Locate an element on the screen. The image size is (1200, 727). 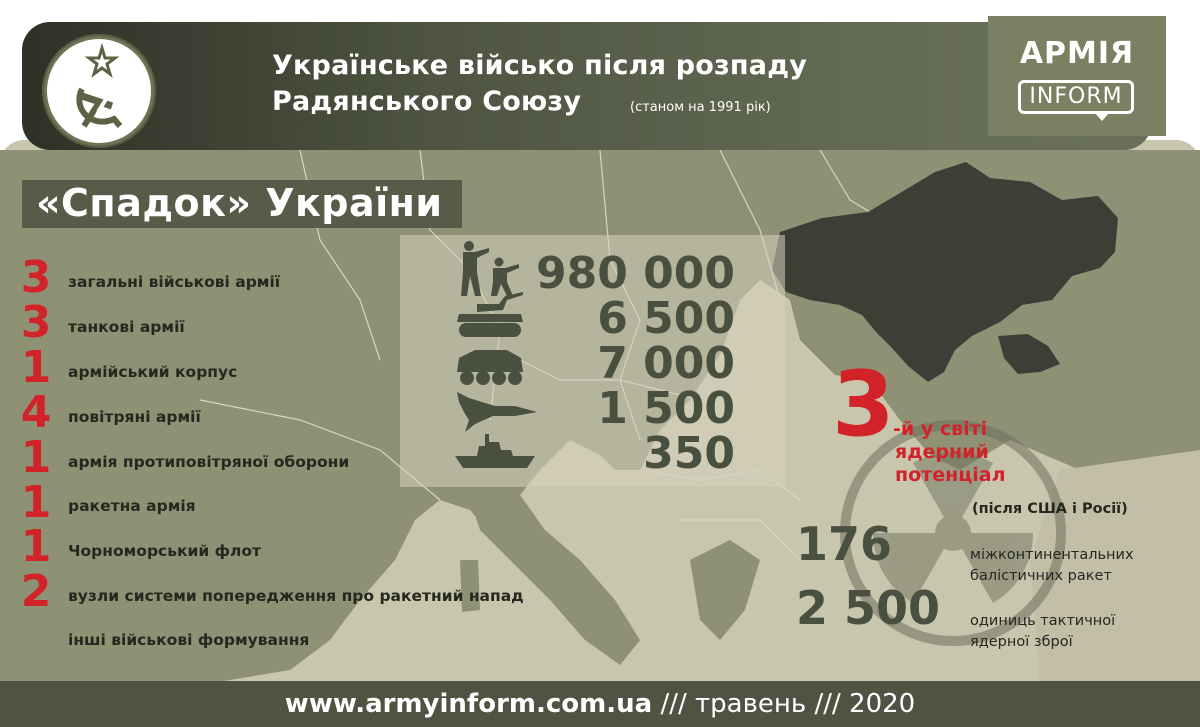
map-crimea is located at coordinates (1029, 354).